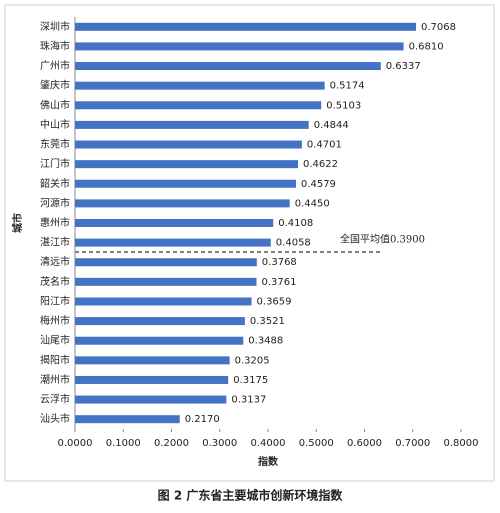  What do you see at coordinates (219, 443) in the screenshot?
I see `x-tick-label: 0.3000` at bounding box center [219, 443].